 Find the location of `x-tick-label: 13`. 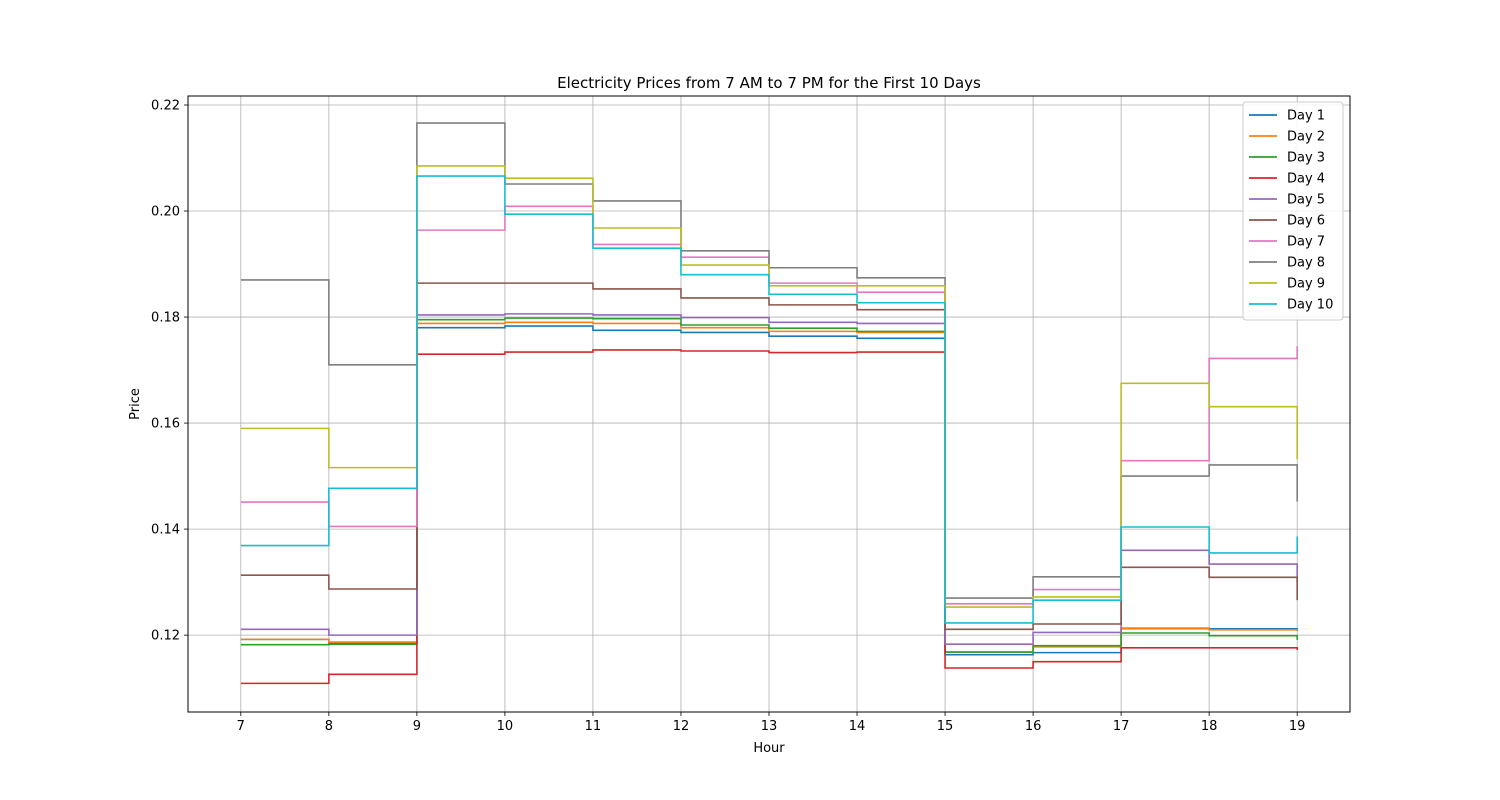

x-tick-label: 13 is located at coordinates (769, 726).